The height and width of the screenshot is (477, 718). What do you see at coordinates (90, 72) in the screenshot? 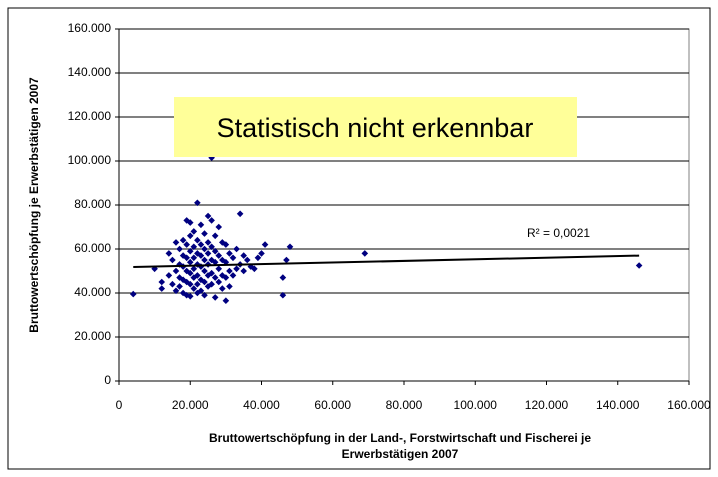
I see `y-tick-label: 140.000` at bounding box center [90, 72].